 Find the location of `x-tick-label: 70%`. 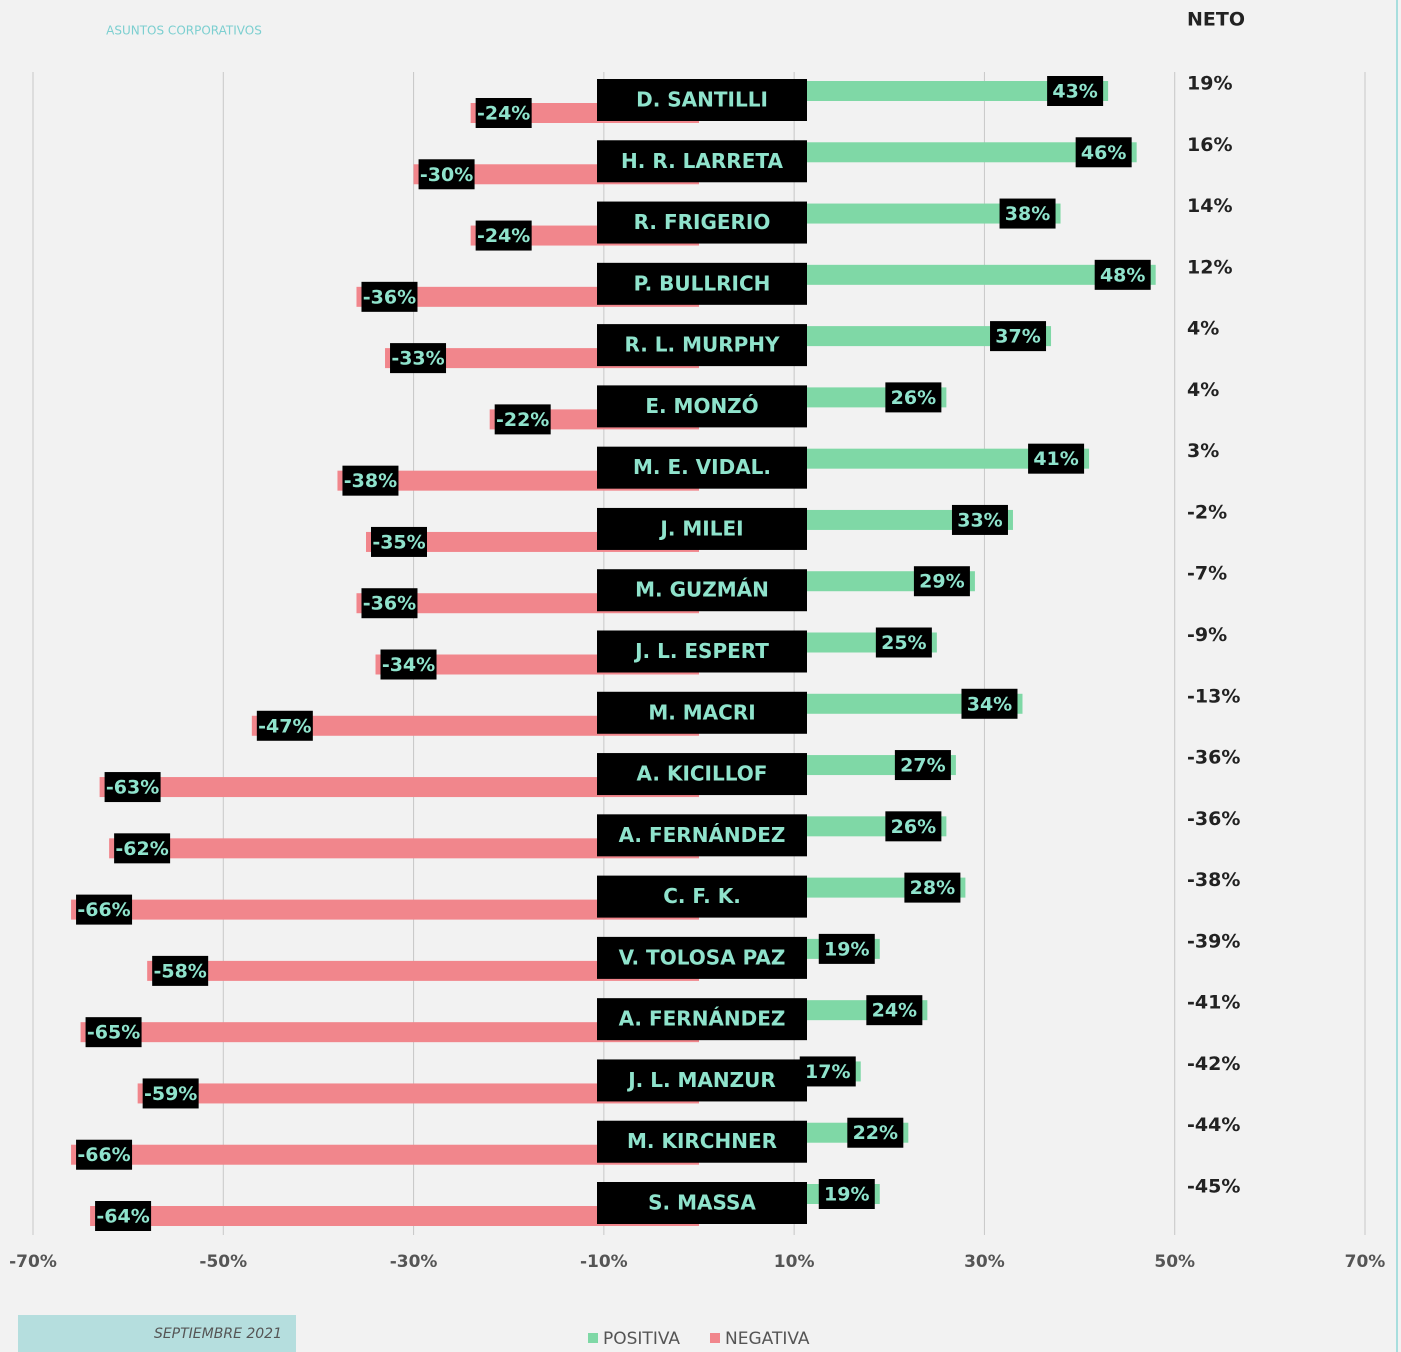

x-tick-label: 70% is located at coordinates (1365, 1262).